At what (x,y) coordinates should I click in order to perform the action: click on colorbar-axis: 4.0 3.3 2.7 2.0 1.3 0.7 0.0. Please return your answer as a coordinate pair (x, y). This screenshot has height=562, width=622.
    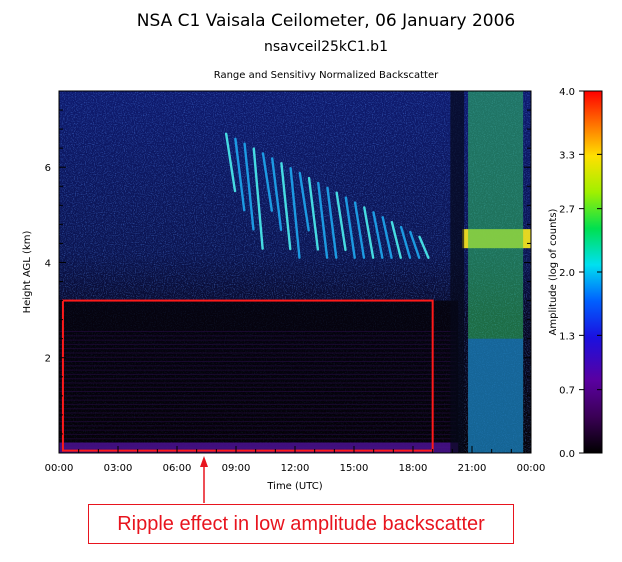
    Looking at the image, I should click on (580, 273).